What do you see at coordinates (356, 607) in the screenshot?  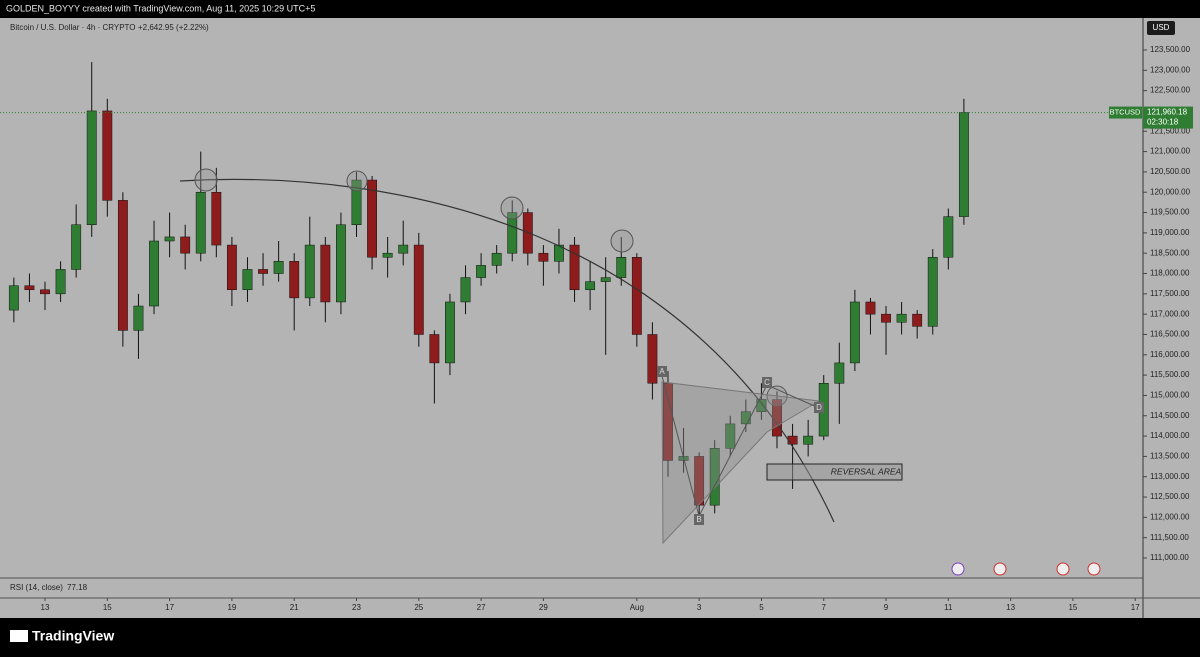 I see `x-tick-label: 23` at bounding box center [356, 607].